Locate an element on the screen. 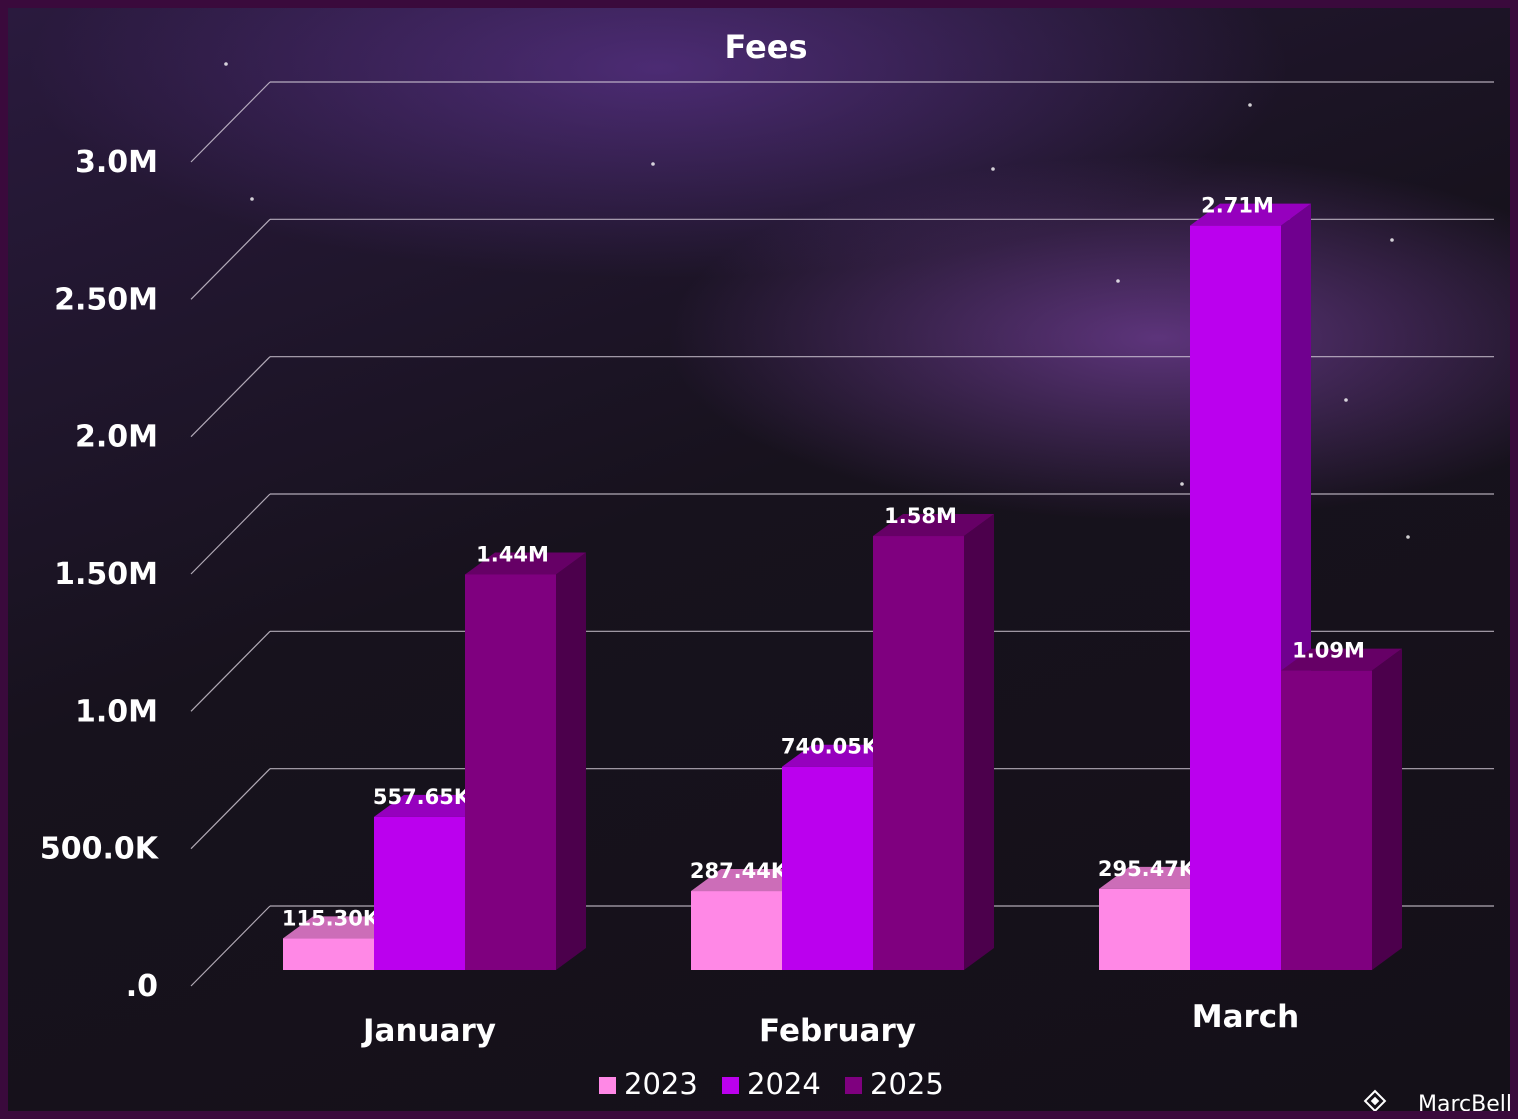 This screenshot has height=1119, width=1518. data-label: 740.05K is located at coordinates (830, 747).